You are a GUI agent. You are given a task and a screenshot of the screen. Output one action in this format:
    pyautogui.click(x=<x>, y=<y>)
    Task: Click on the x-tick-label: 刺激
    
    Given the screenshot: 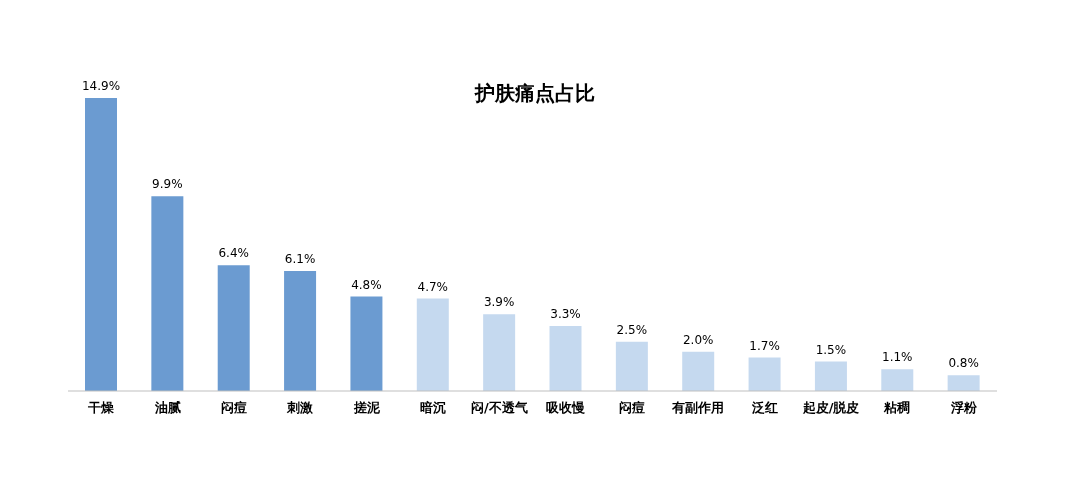 What is the action you would take?
    pyautogui.click(x=300, y=408)
    